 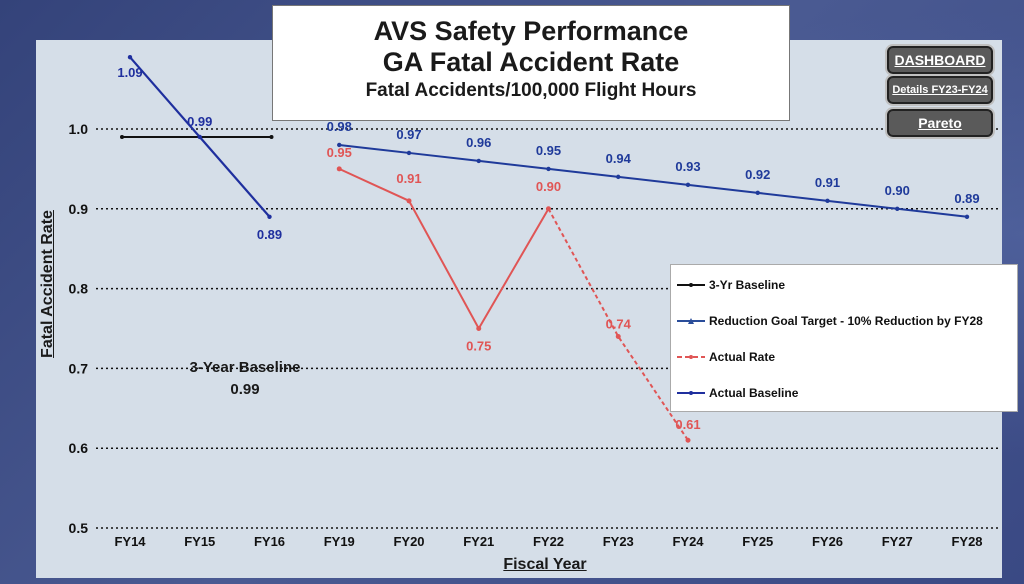 What do you see at coordinates (79, 289) in the screenshot?
I see `y-tick-label: 0.8` at bounding box center [79, 289].